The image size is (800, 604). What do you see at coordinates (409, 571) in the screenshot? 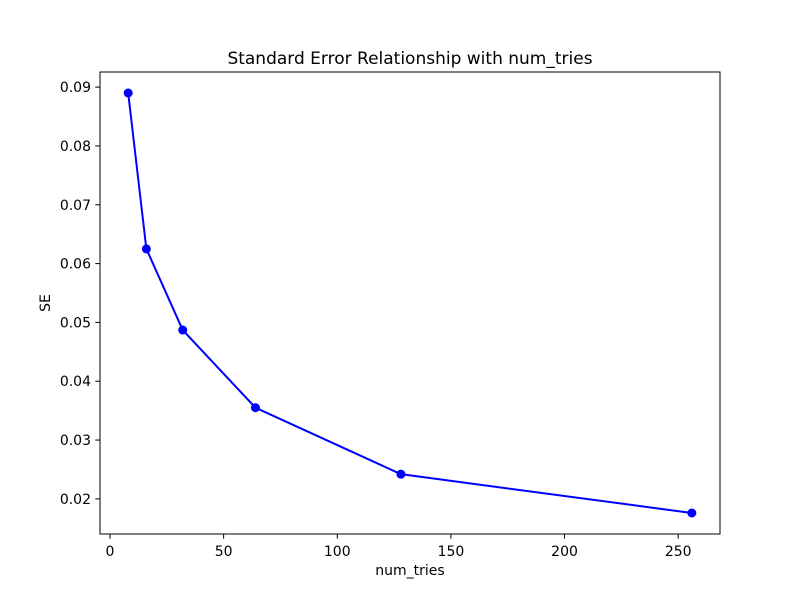
I see `x-axis-label: num_tries` at bounding box center [409, 571].